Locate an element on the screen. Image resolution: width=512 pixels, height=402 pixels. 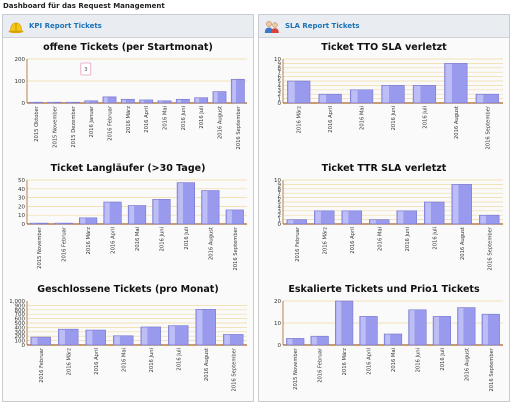
y-tick-label: 600 is located at coordinates (20, 320).